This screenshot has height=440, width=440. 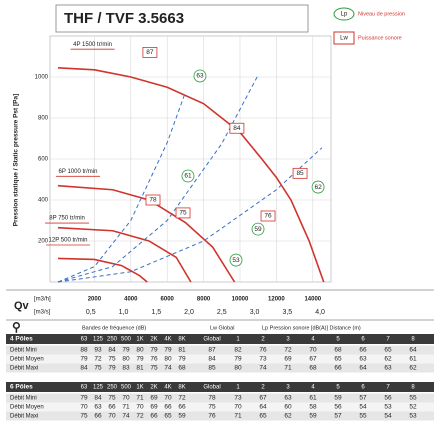 What do you see at coordinates (78, 172) in the screenshot?
I see `annotation: 6P 1000 tr/min` at bounding box center [78, 172].